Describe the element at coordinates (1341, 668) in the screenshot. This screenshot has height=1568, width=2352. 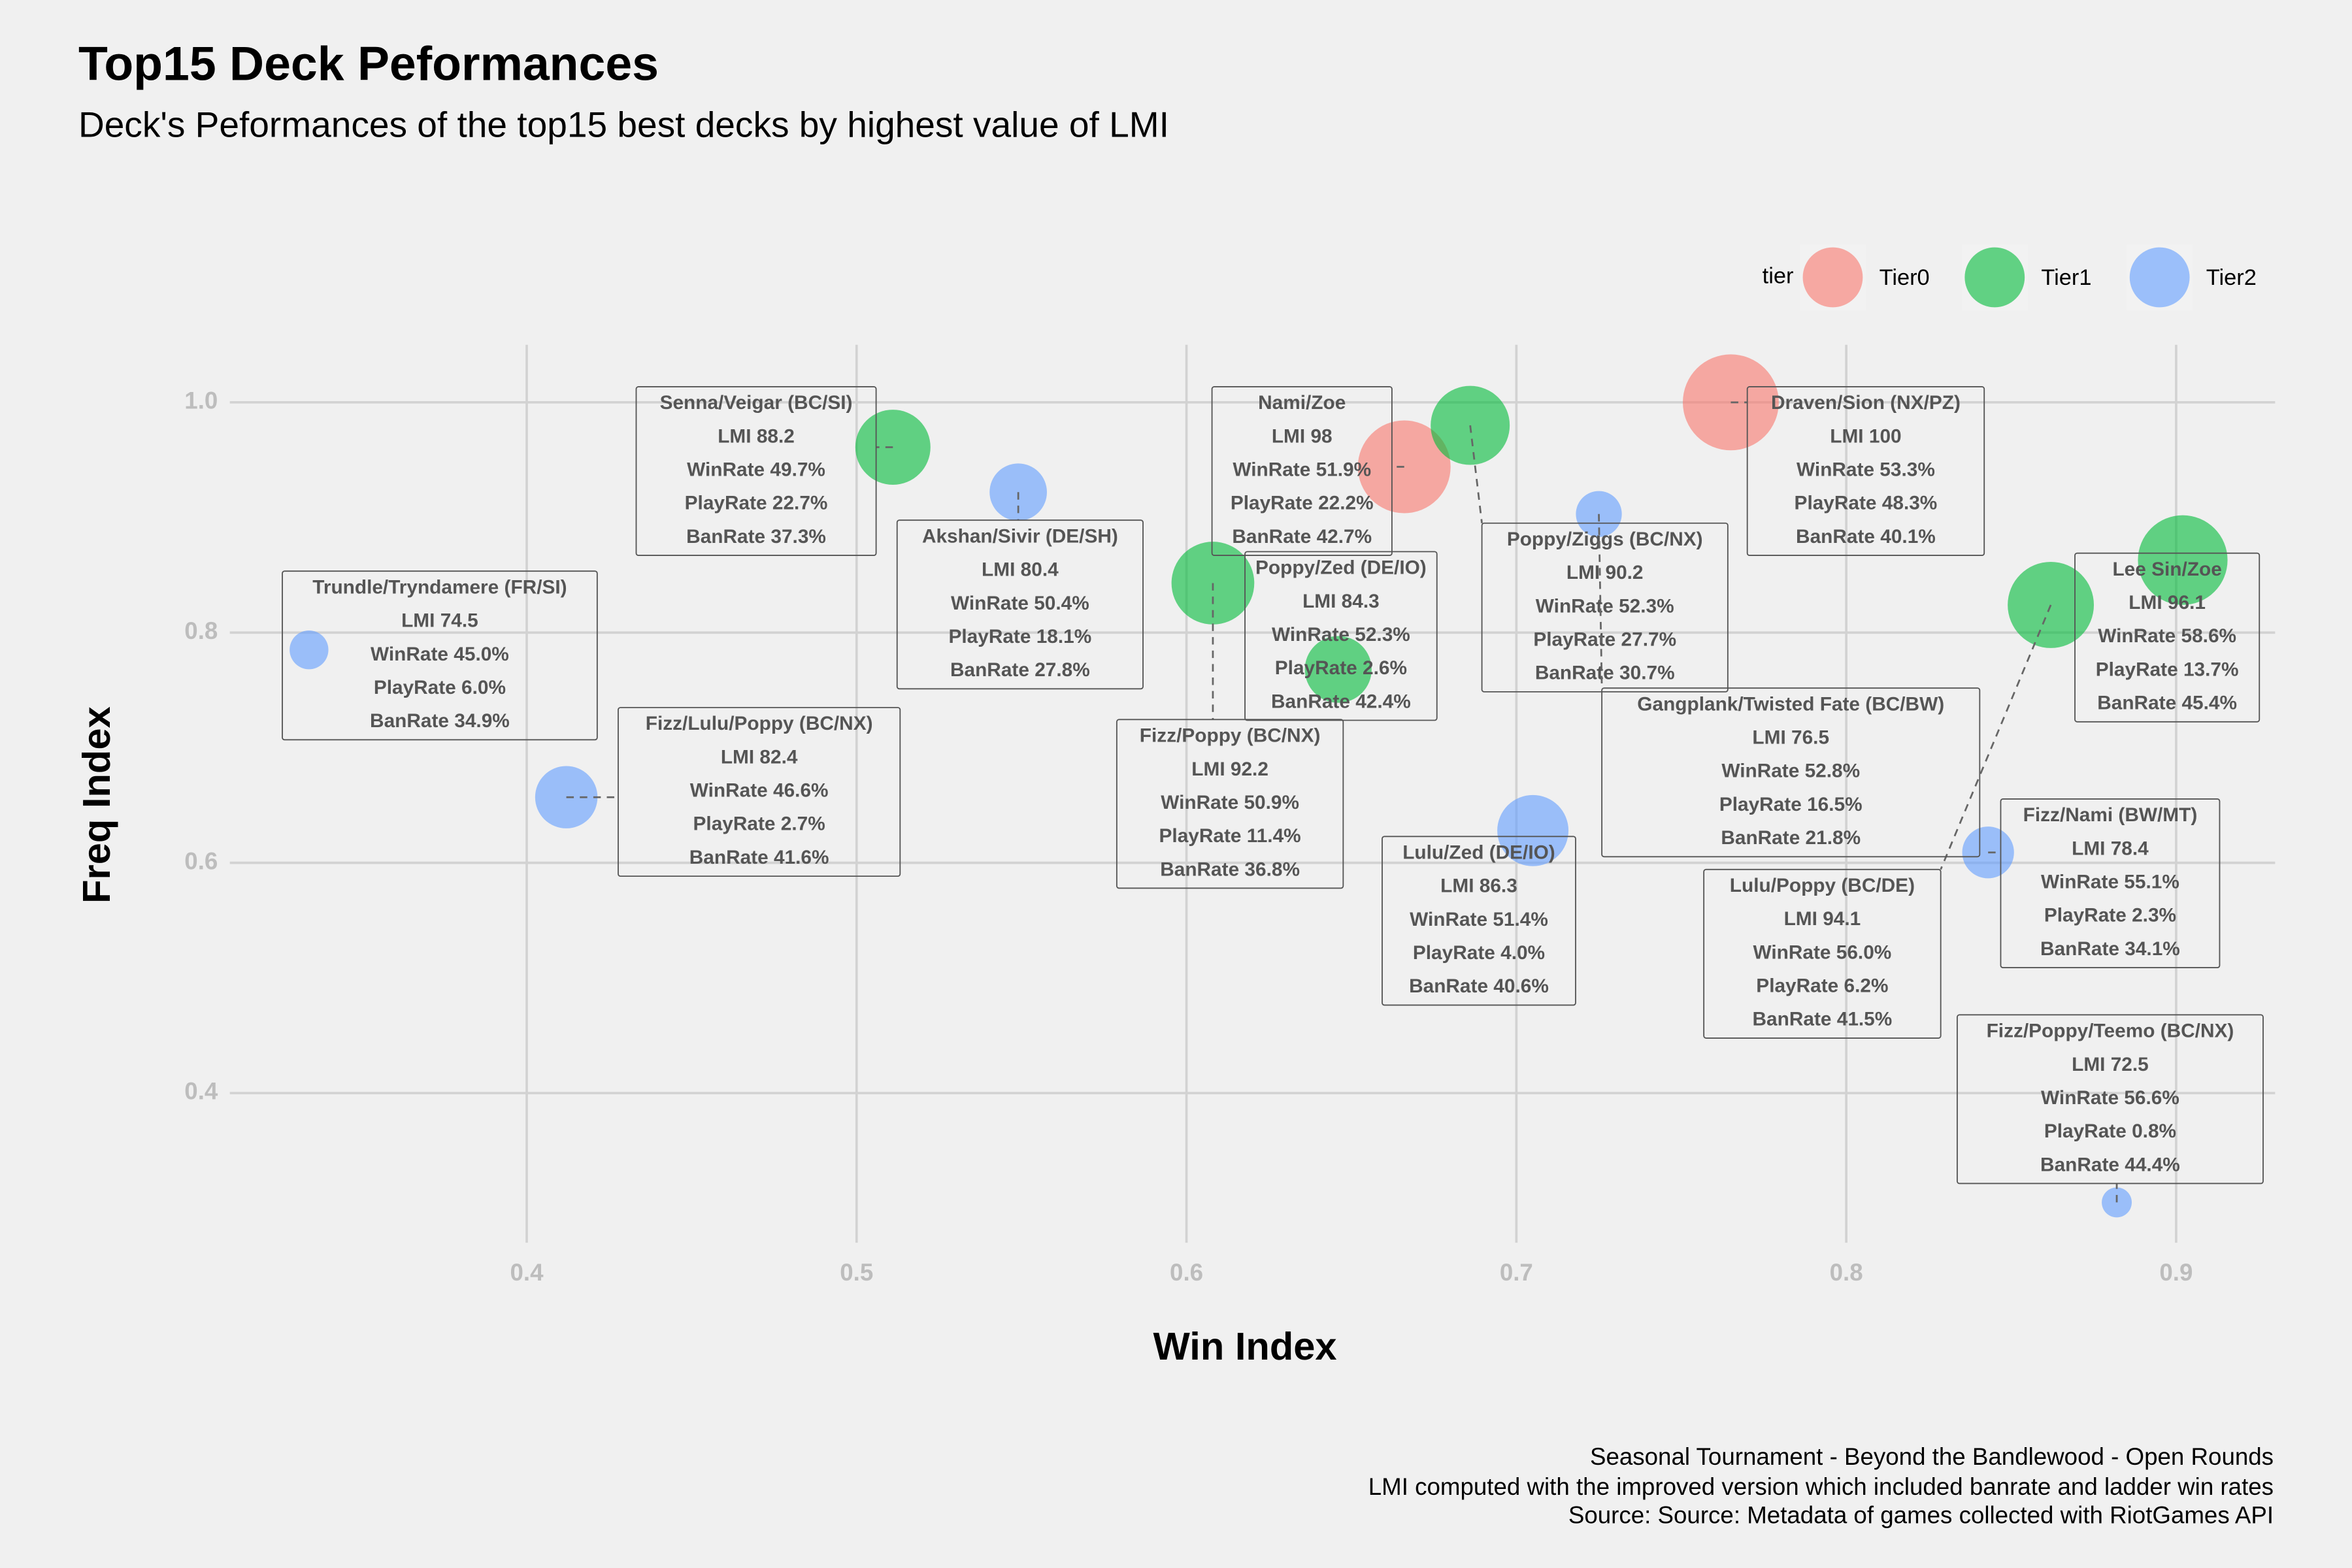
I see `data-label: PlayRate 2.6%` at that location.